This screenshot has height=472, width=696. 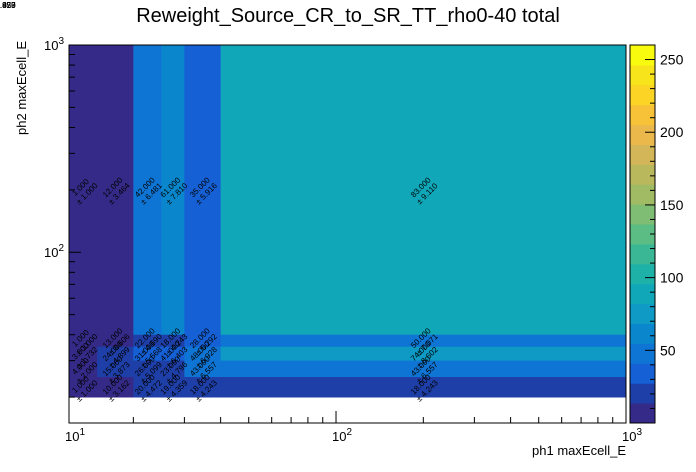 I want to click on cell-error-label: ± 10.050, so click(x=8, y=5).